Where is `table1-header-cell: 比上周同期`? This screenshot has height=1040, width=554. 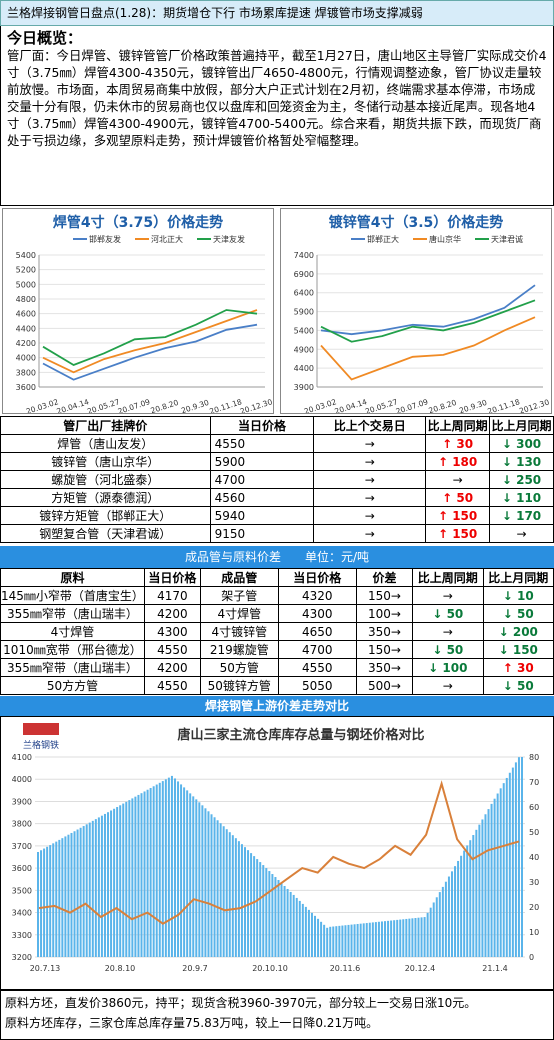 table1-header-cell: 比上周同期 is located at coordinates (458, 425).